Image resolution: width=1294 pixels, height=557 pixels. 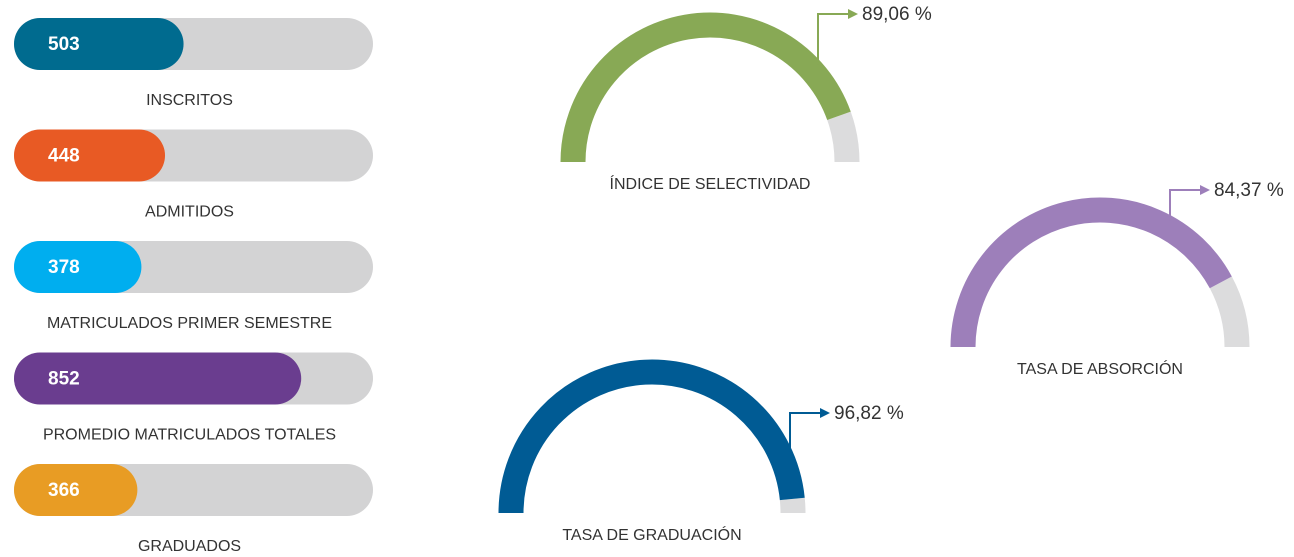 I want to click on bar-value: 448, so click(x=64, y=156).